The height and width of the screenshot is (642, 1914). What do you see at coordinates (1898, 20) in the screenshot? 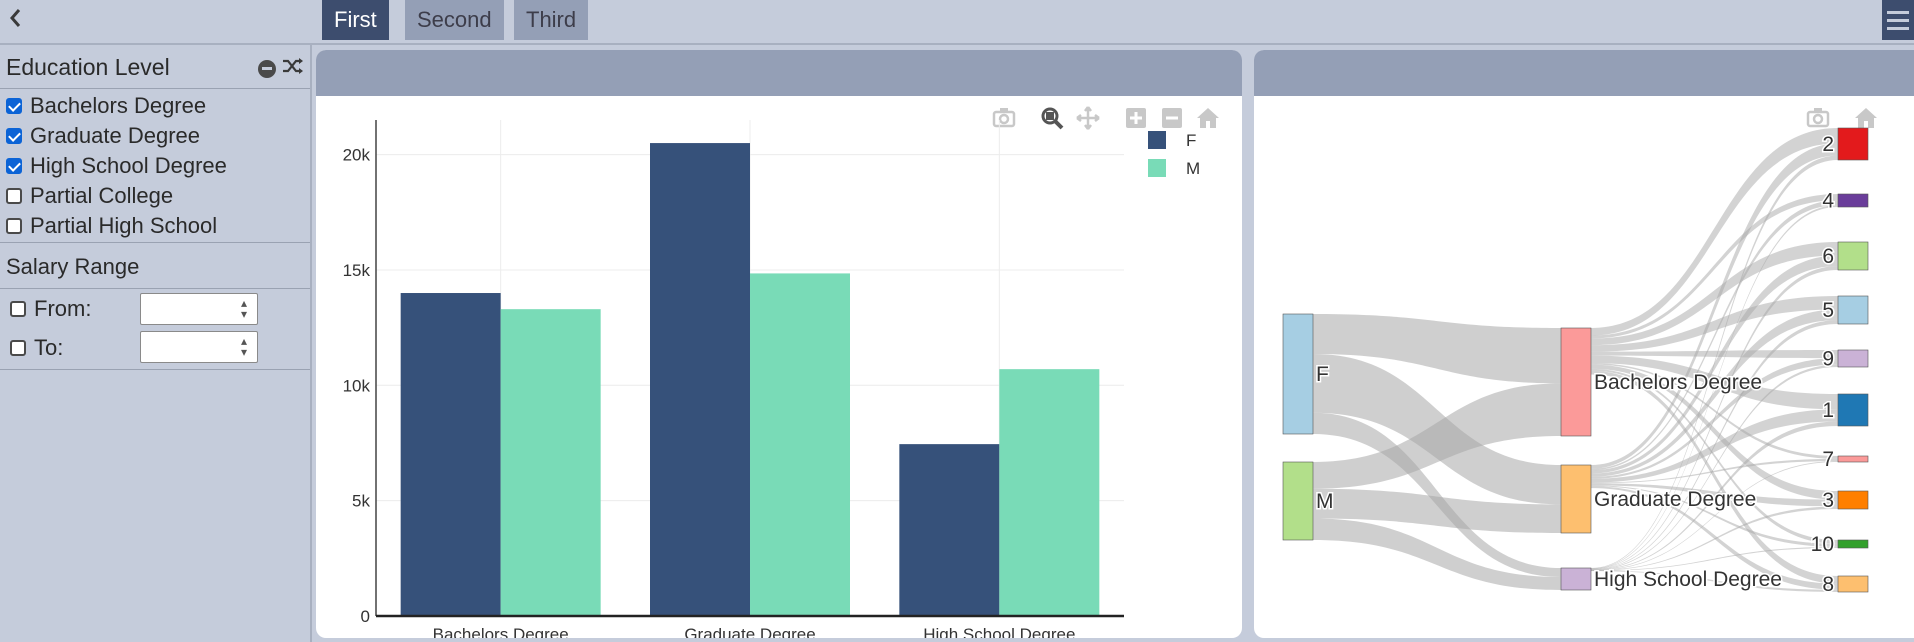
I see `hamburger-menu-icon` at bounding box center [1898, 20].